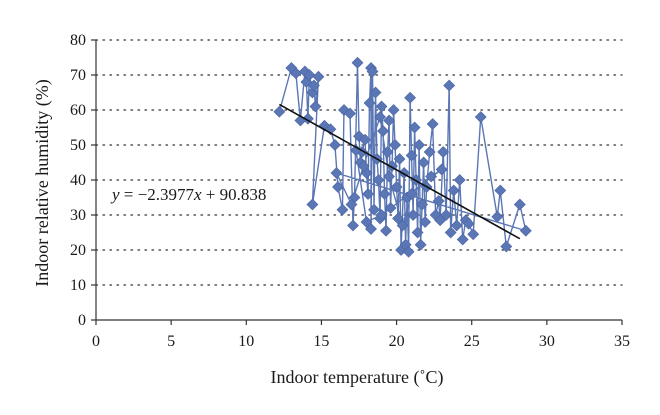  Describe the element at coordinates (78, 215) in the screenshot. I see `y-tick-label-30: 30` at that location.